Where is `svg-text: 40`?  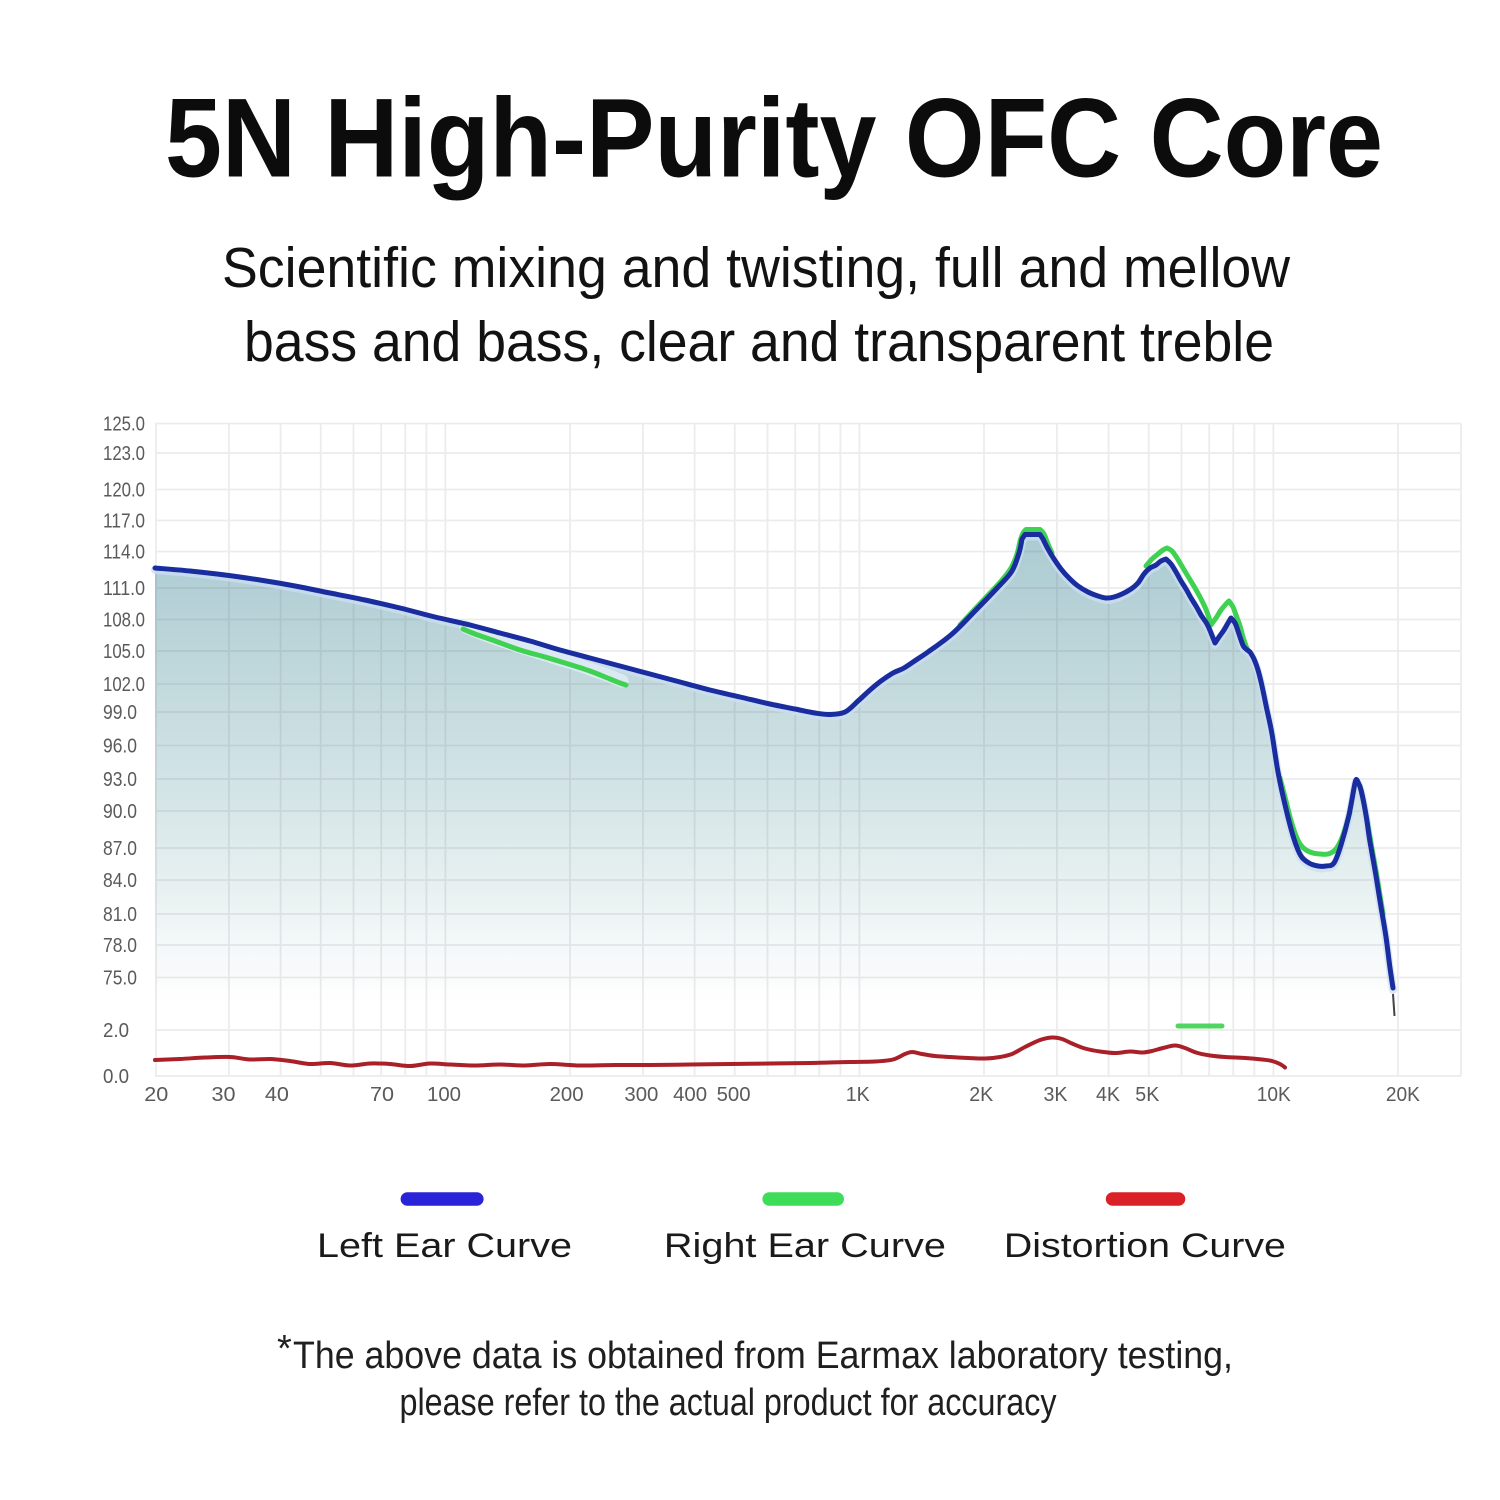 svg-text: 40 is located at coordinates (277, 1095).